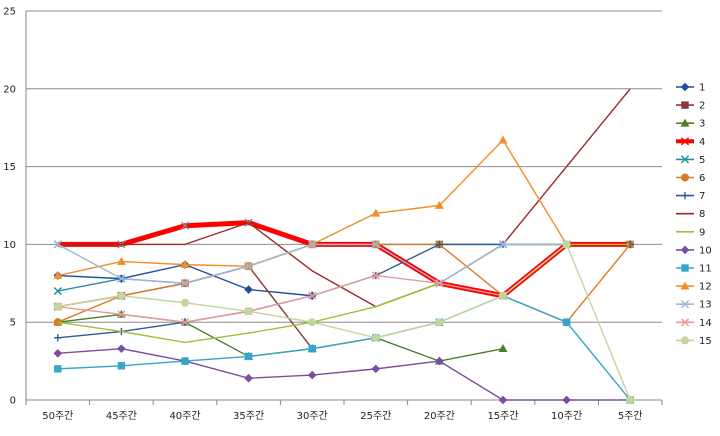 This screenshot has width=720, height=436. What do you see at coordinates (9, 167) in the screenshot?
I see `y-tick-label: 15` at bounding box center [9, 167].